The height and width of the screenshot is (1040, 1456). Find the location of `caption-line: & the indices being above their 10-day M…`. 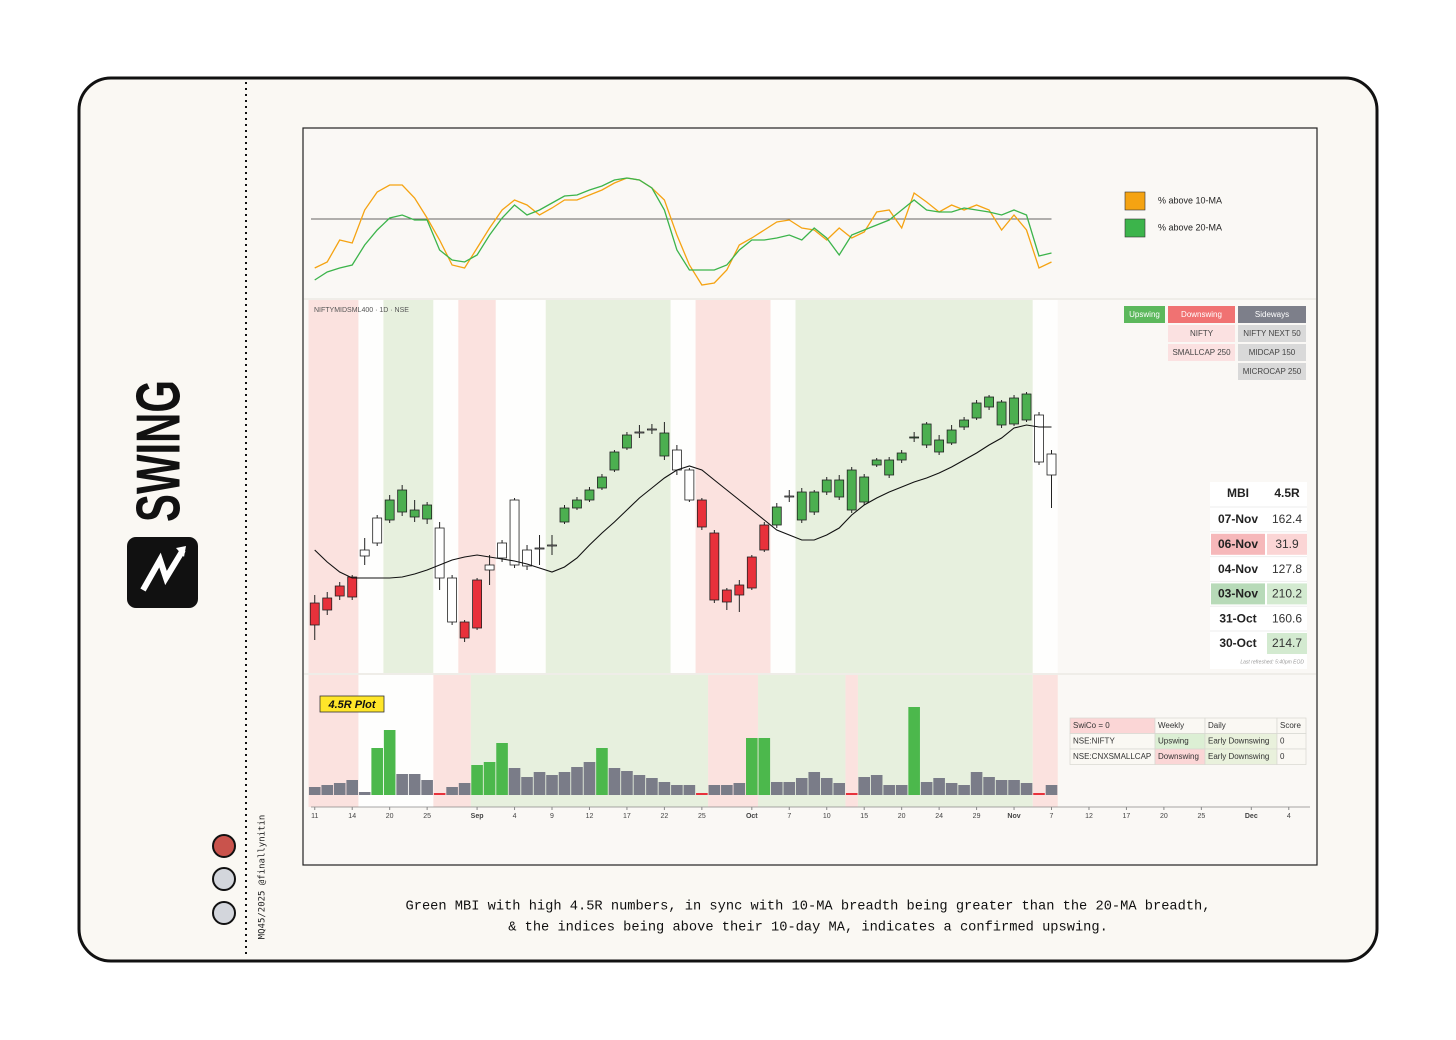

caption-line: & the indices being above their 10-day M… is located at coordinates (808, 928).